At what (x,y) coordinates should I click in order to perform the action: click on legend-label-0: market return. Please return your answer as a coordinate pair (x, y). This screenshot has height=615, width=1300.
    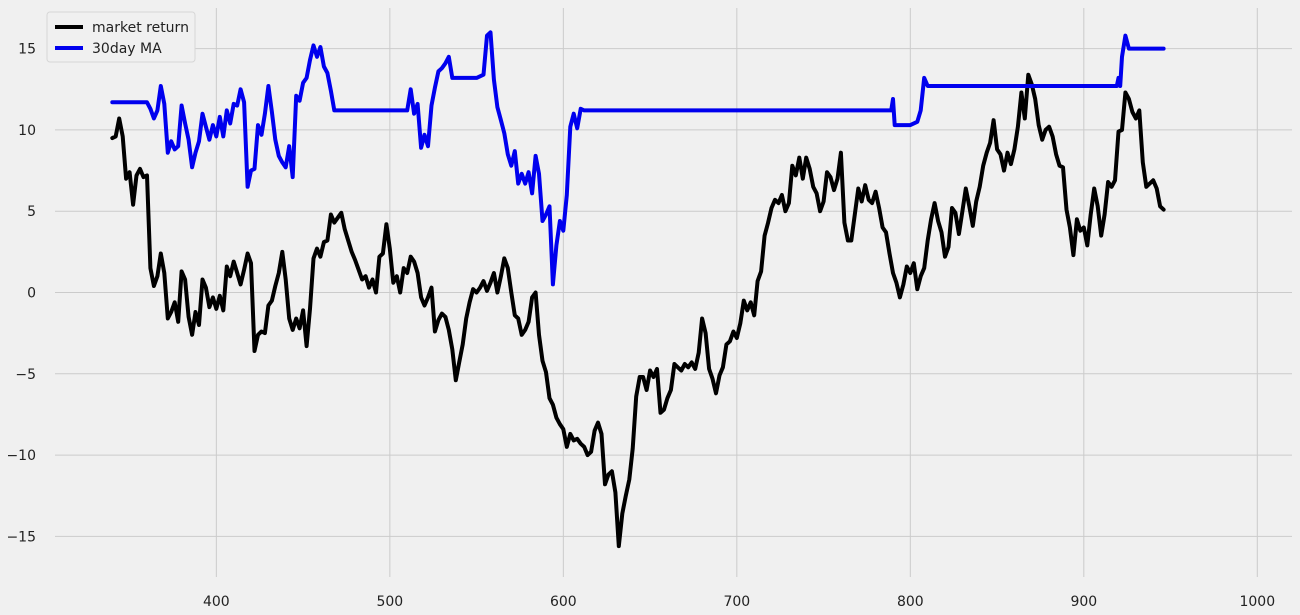
    Looking at the image, I should click on (140, 28).